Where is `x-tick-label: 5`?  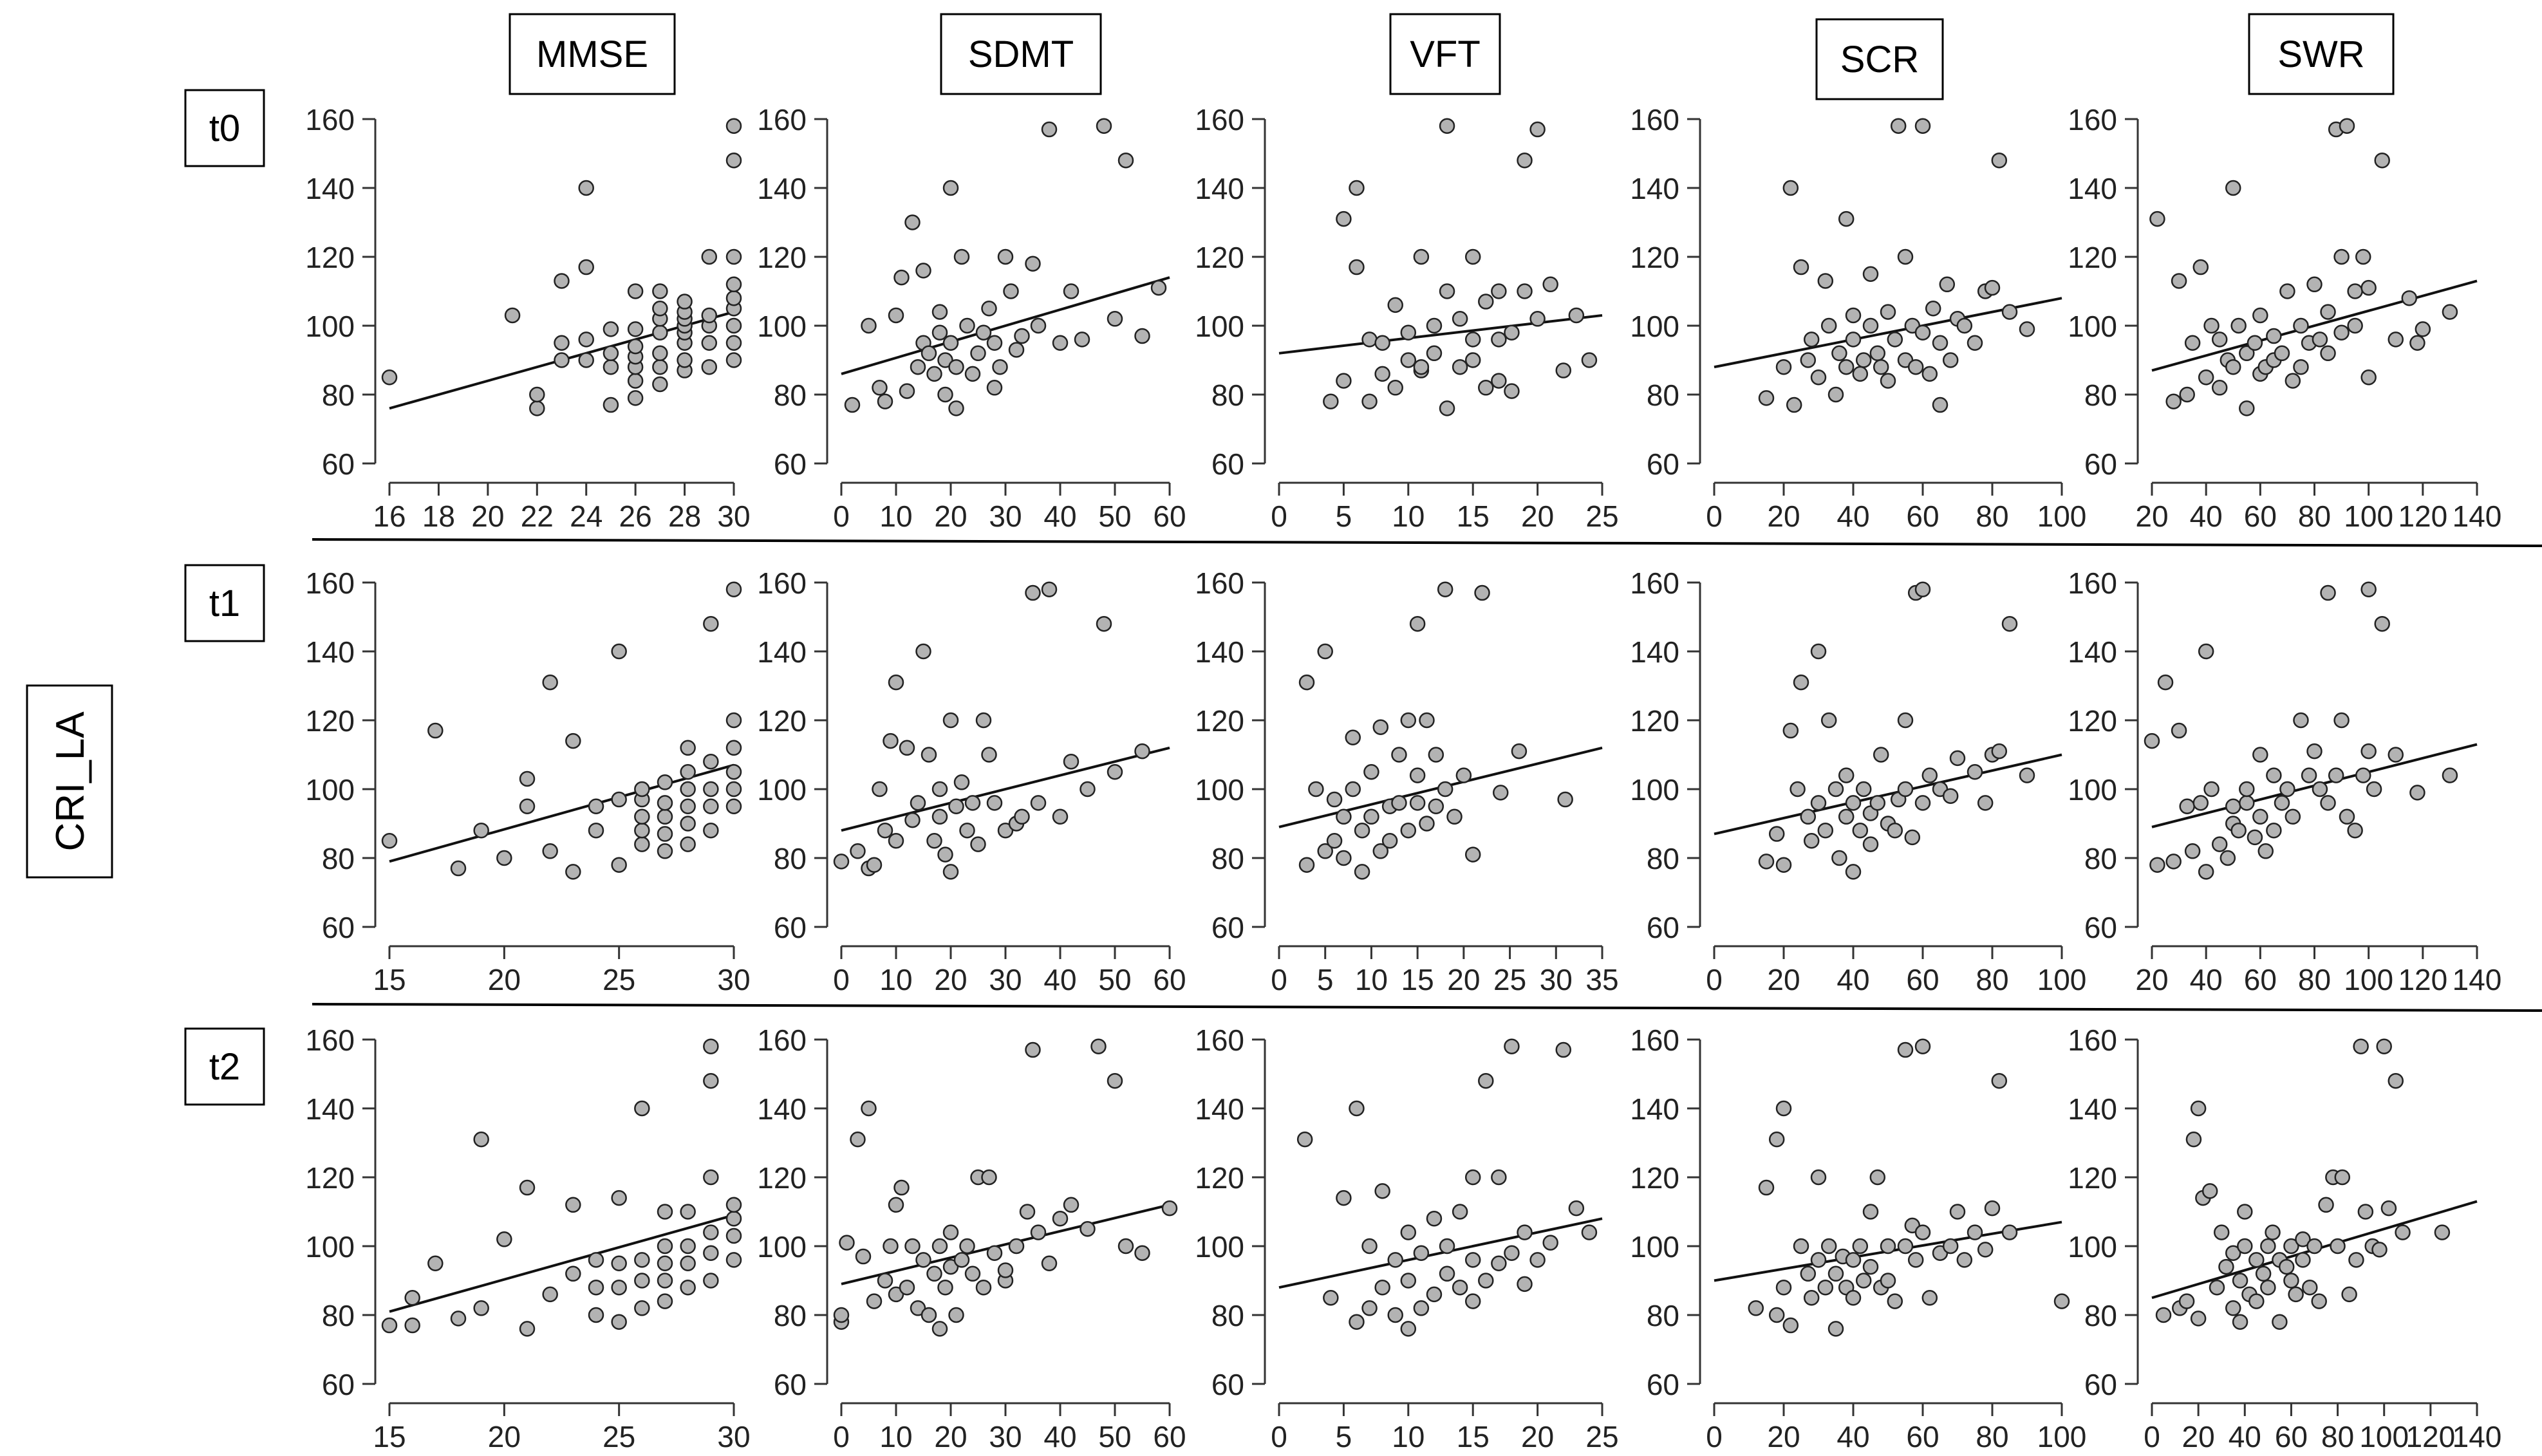 x-tick-label: 5 is located at coordinates (1344, 516).